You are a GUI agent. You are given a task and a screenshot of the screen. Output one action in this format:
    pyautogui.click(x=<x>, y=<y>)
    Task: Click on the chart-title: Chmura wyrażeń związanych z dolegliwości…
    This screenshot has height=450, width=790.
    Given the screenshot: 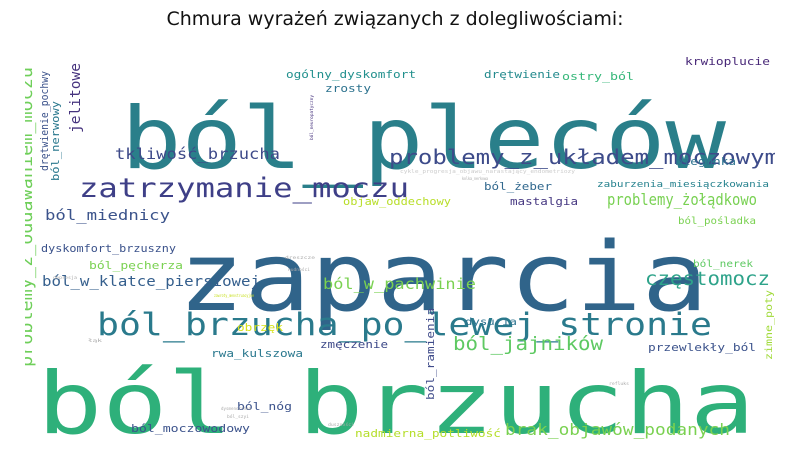 What is the action you would take?
    pyautogui.click(x=395, y=19)
    